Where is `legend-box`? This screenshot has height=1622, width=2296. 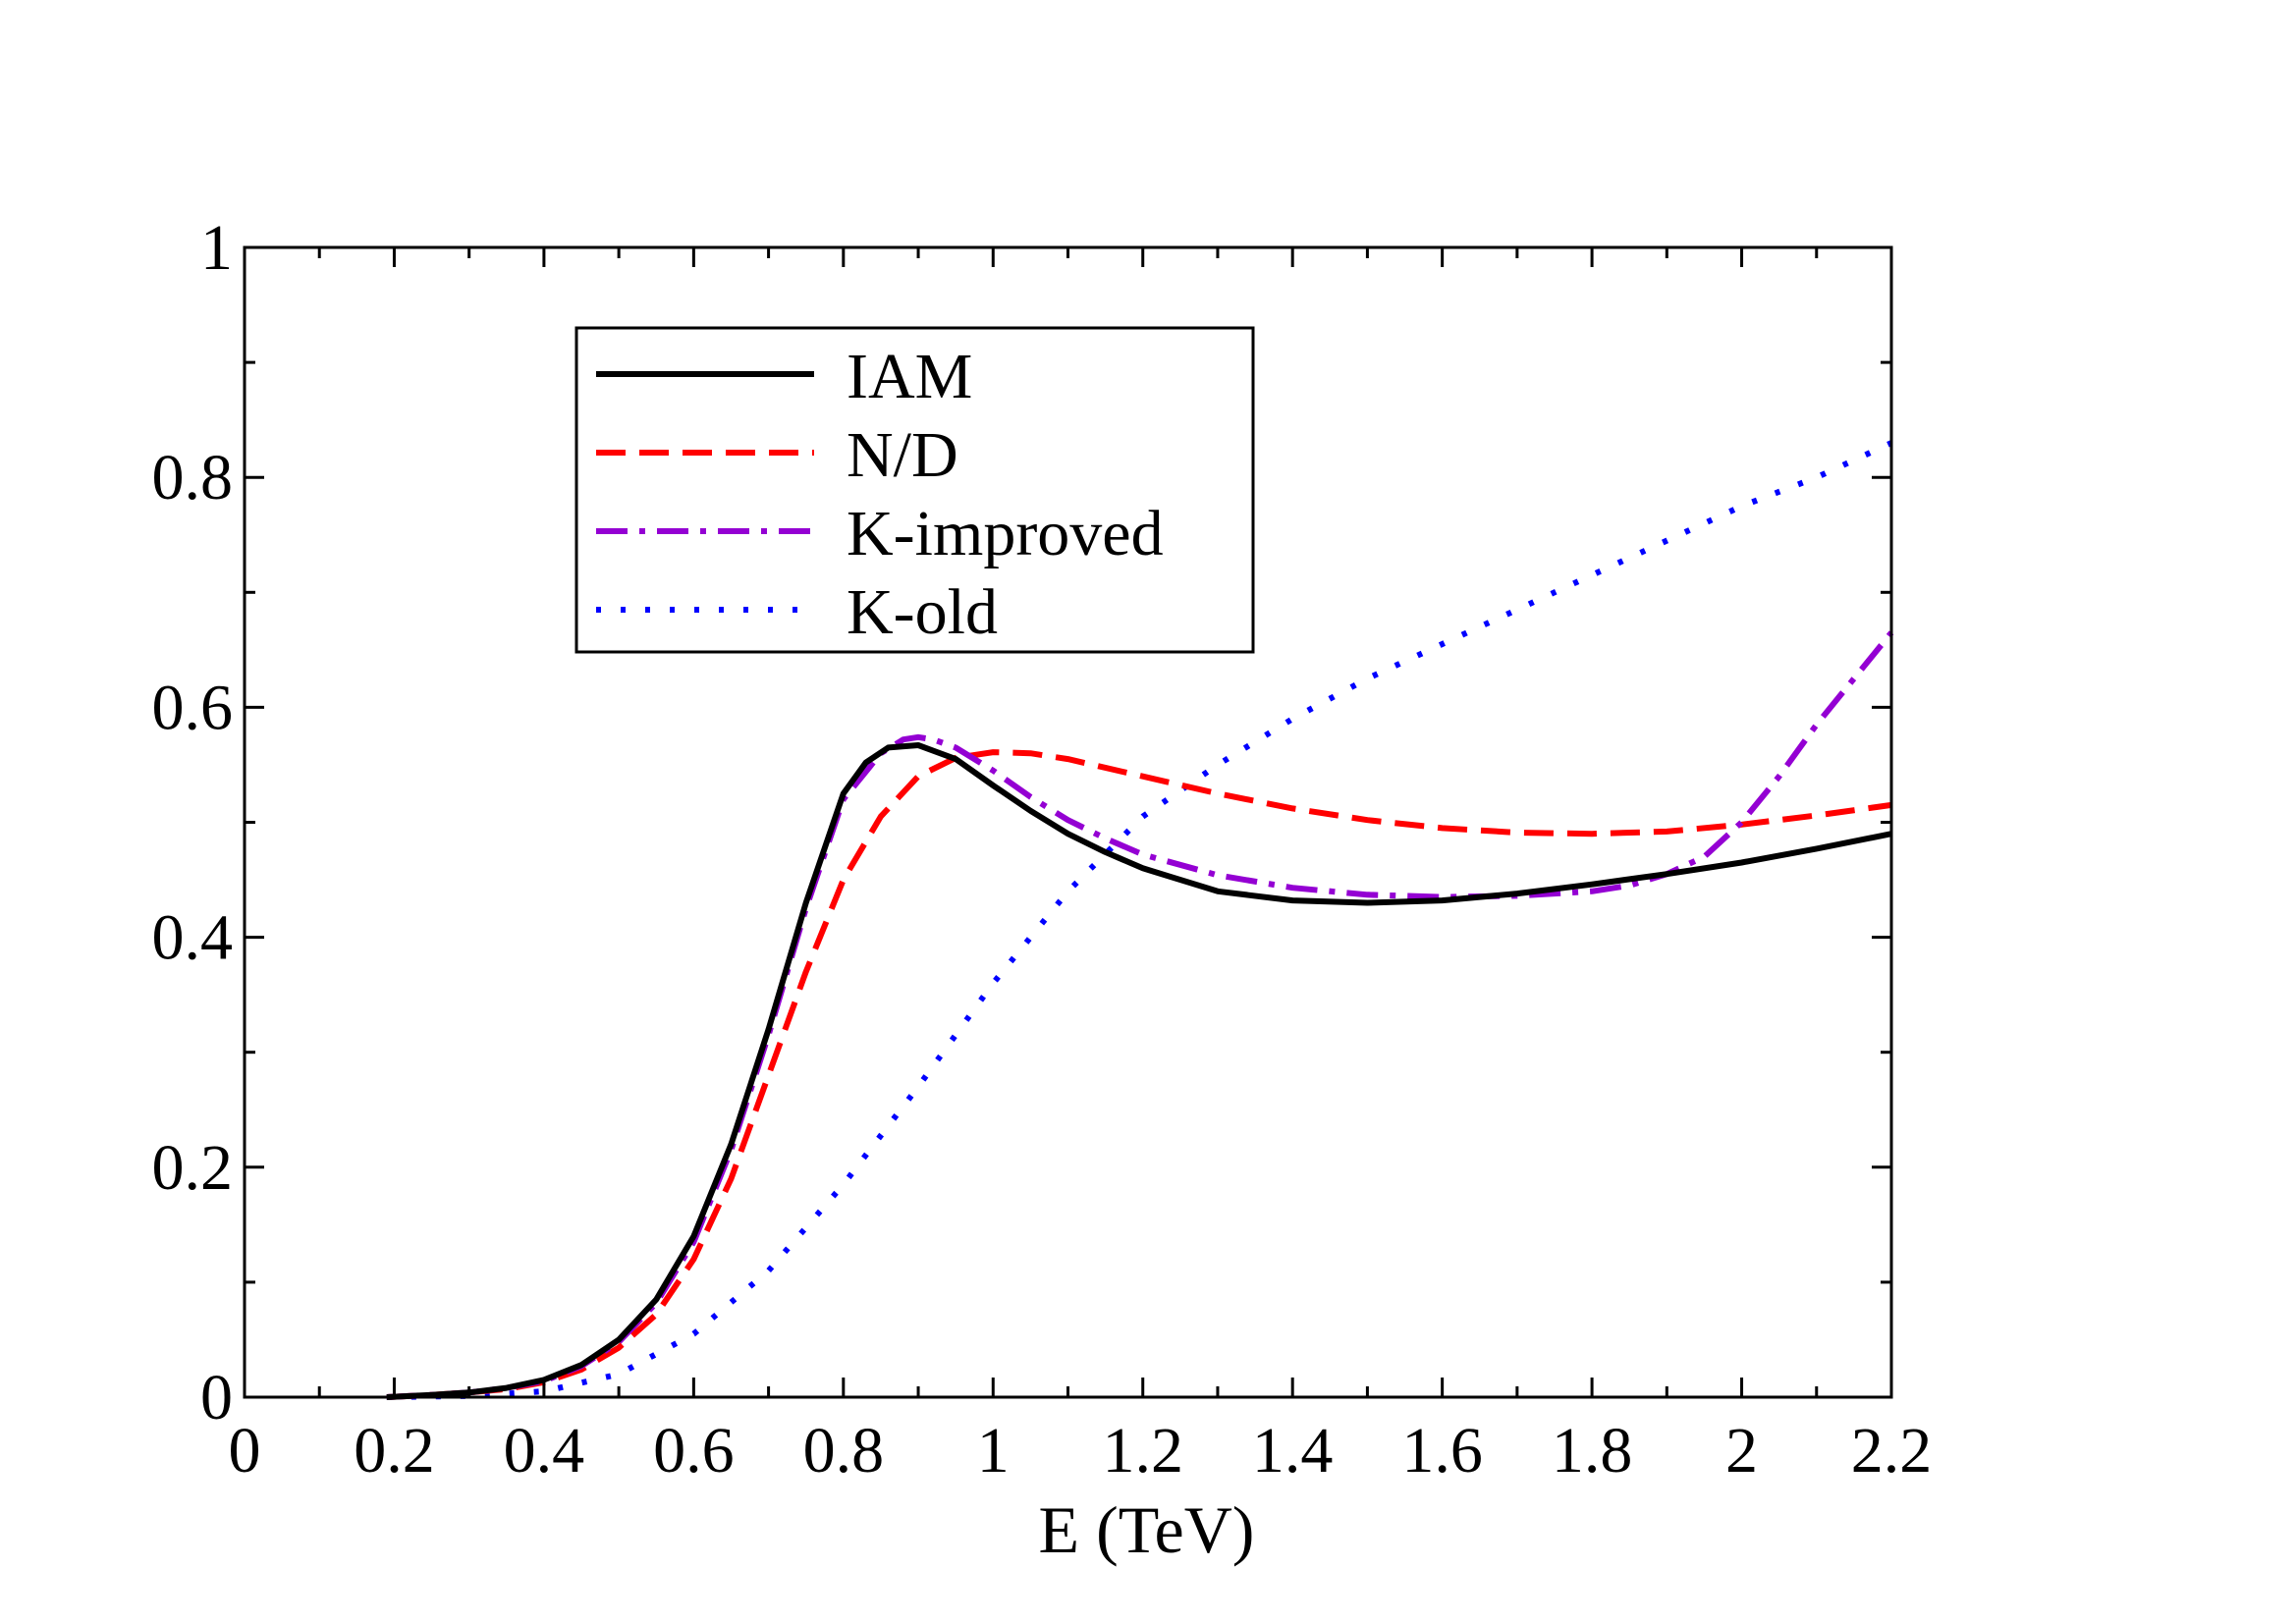
legend-box is located at coordinates (914, 490).